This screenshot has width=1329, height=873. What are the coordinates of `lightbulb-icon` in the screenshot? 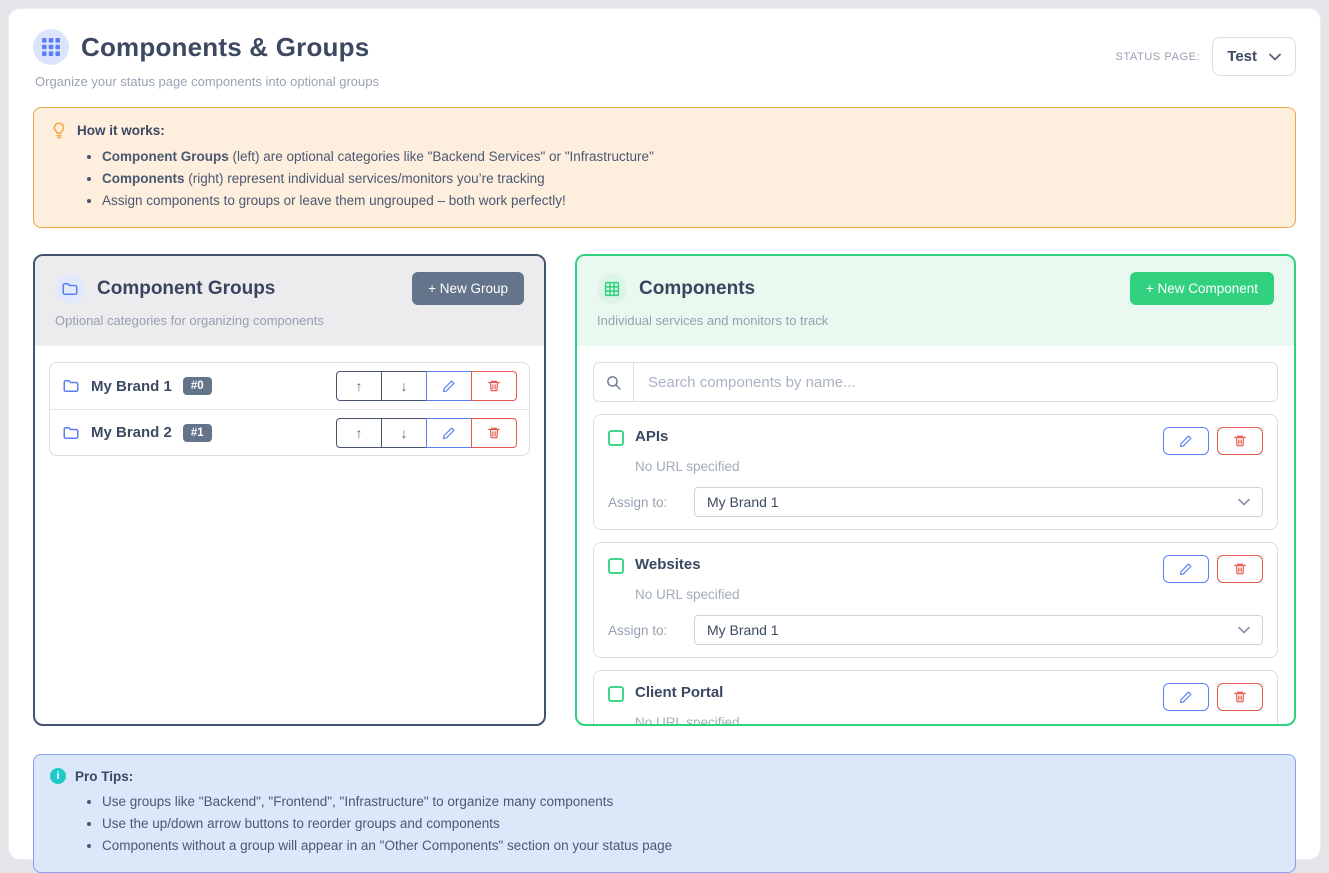 It's located at (59, 130).